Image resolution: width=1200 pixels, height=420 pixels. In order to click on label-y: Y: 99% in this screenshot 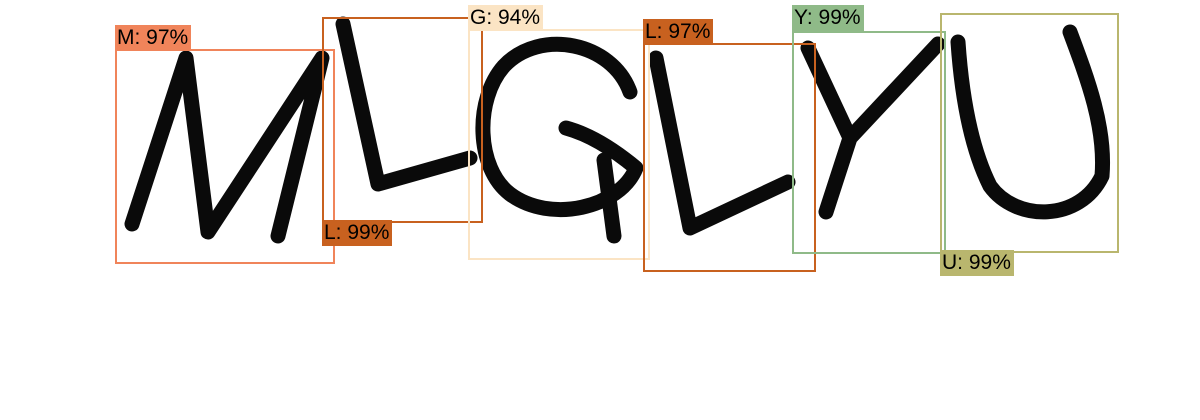, I will do `click(828, 18)`.